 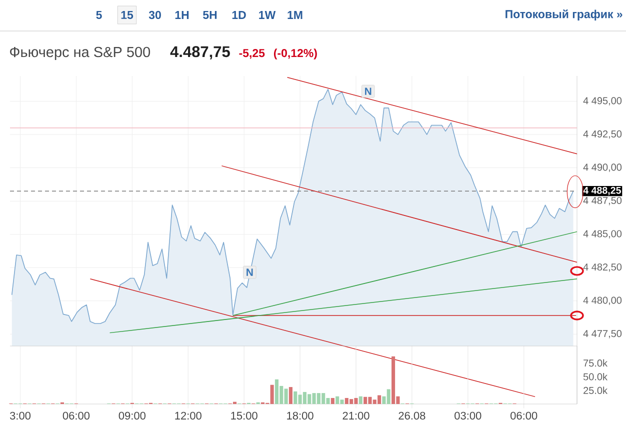 I want to click on text: 15, so click(x=127, y=15).